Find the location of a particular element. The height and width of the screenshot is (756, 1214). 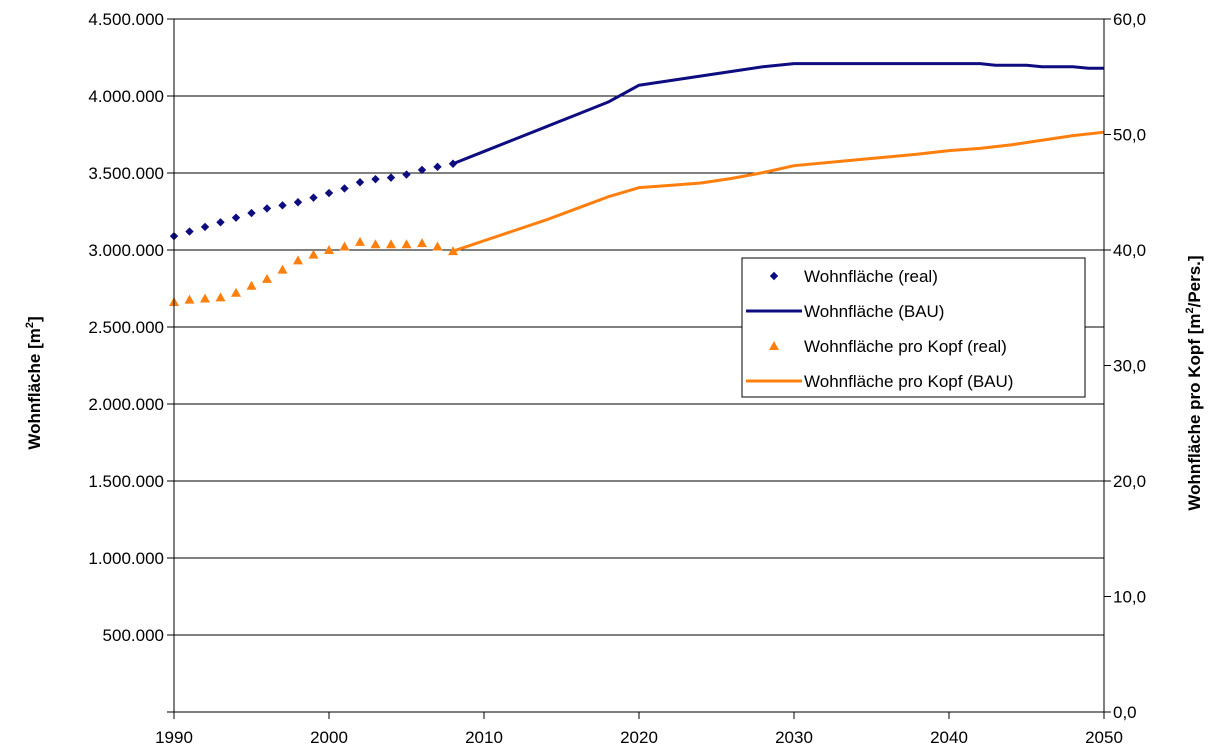

legend-label: Wohnfläche (BAU) is located at coordinates (874, 311).